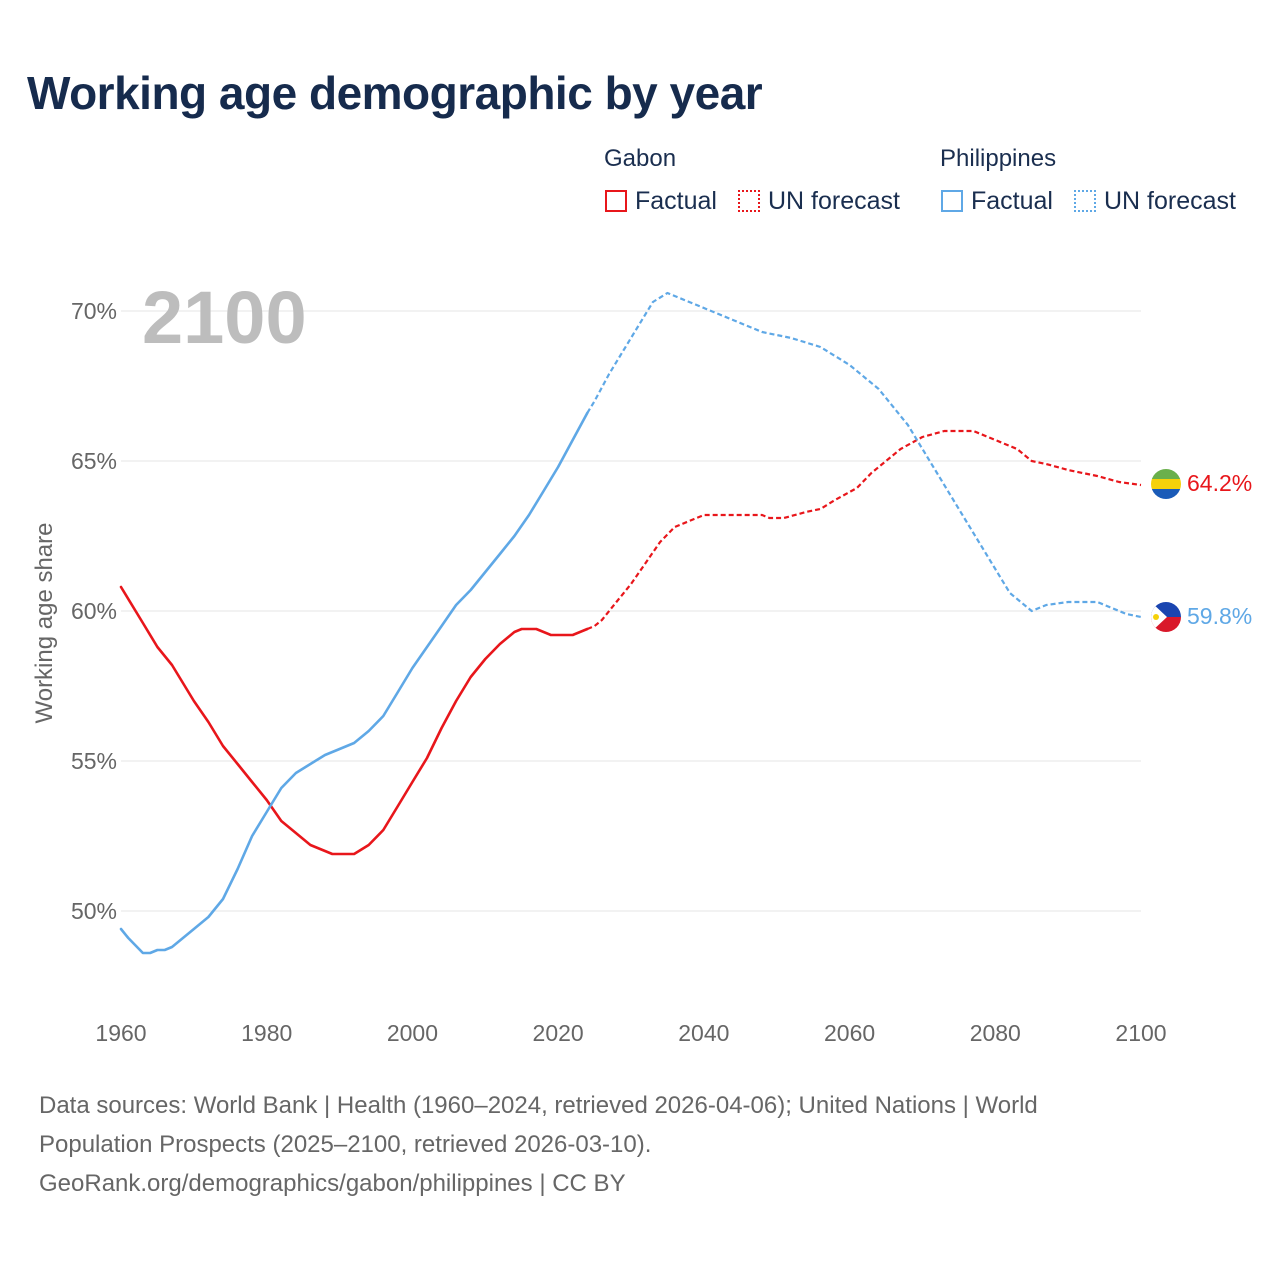  What do you see at coordinates (266, 1033) in the screenshot?
I see `x-tick-label: 1980` at bounding box center [266, 1033].